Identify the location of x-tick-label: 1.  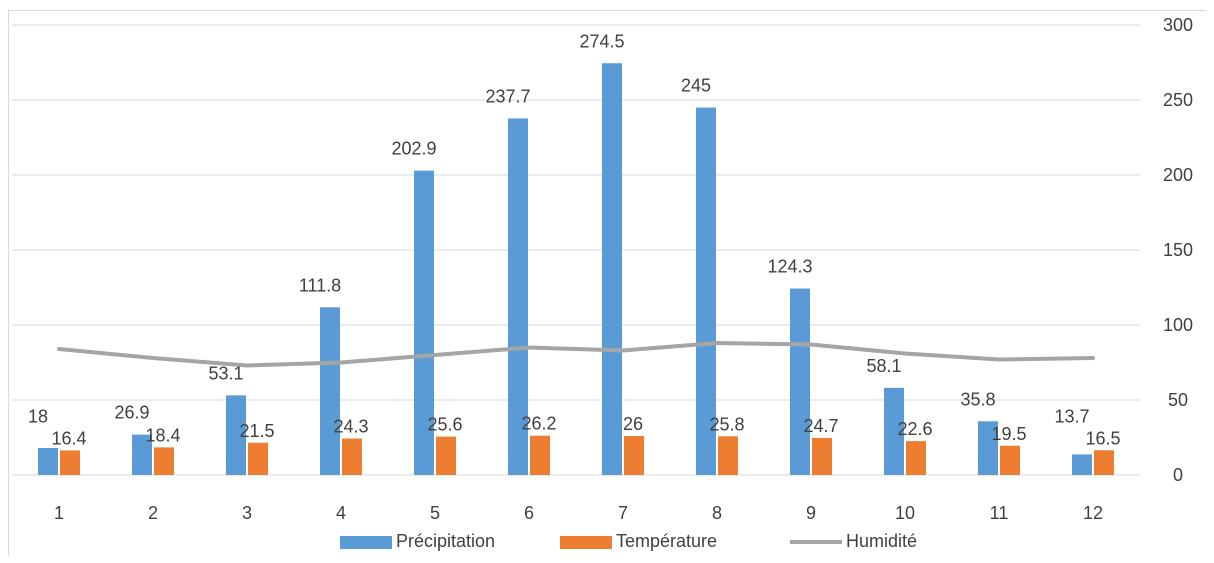
(59, 513).